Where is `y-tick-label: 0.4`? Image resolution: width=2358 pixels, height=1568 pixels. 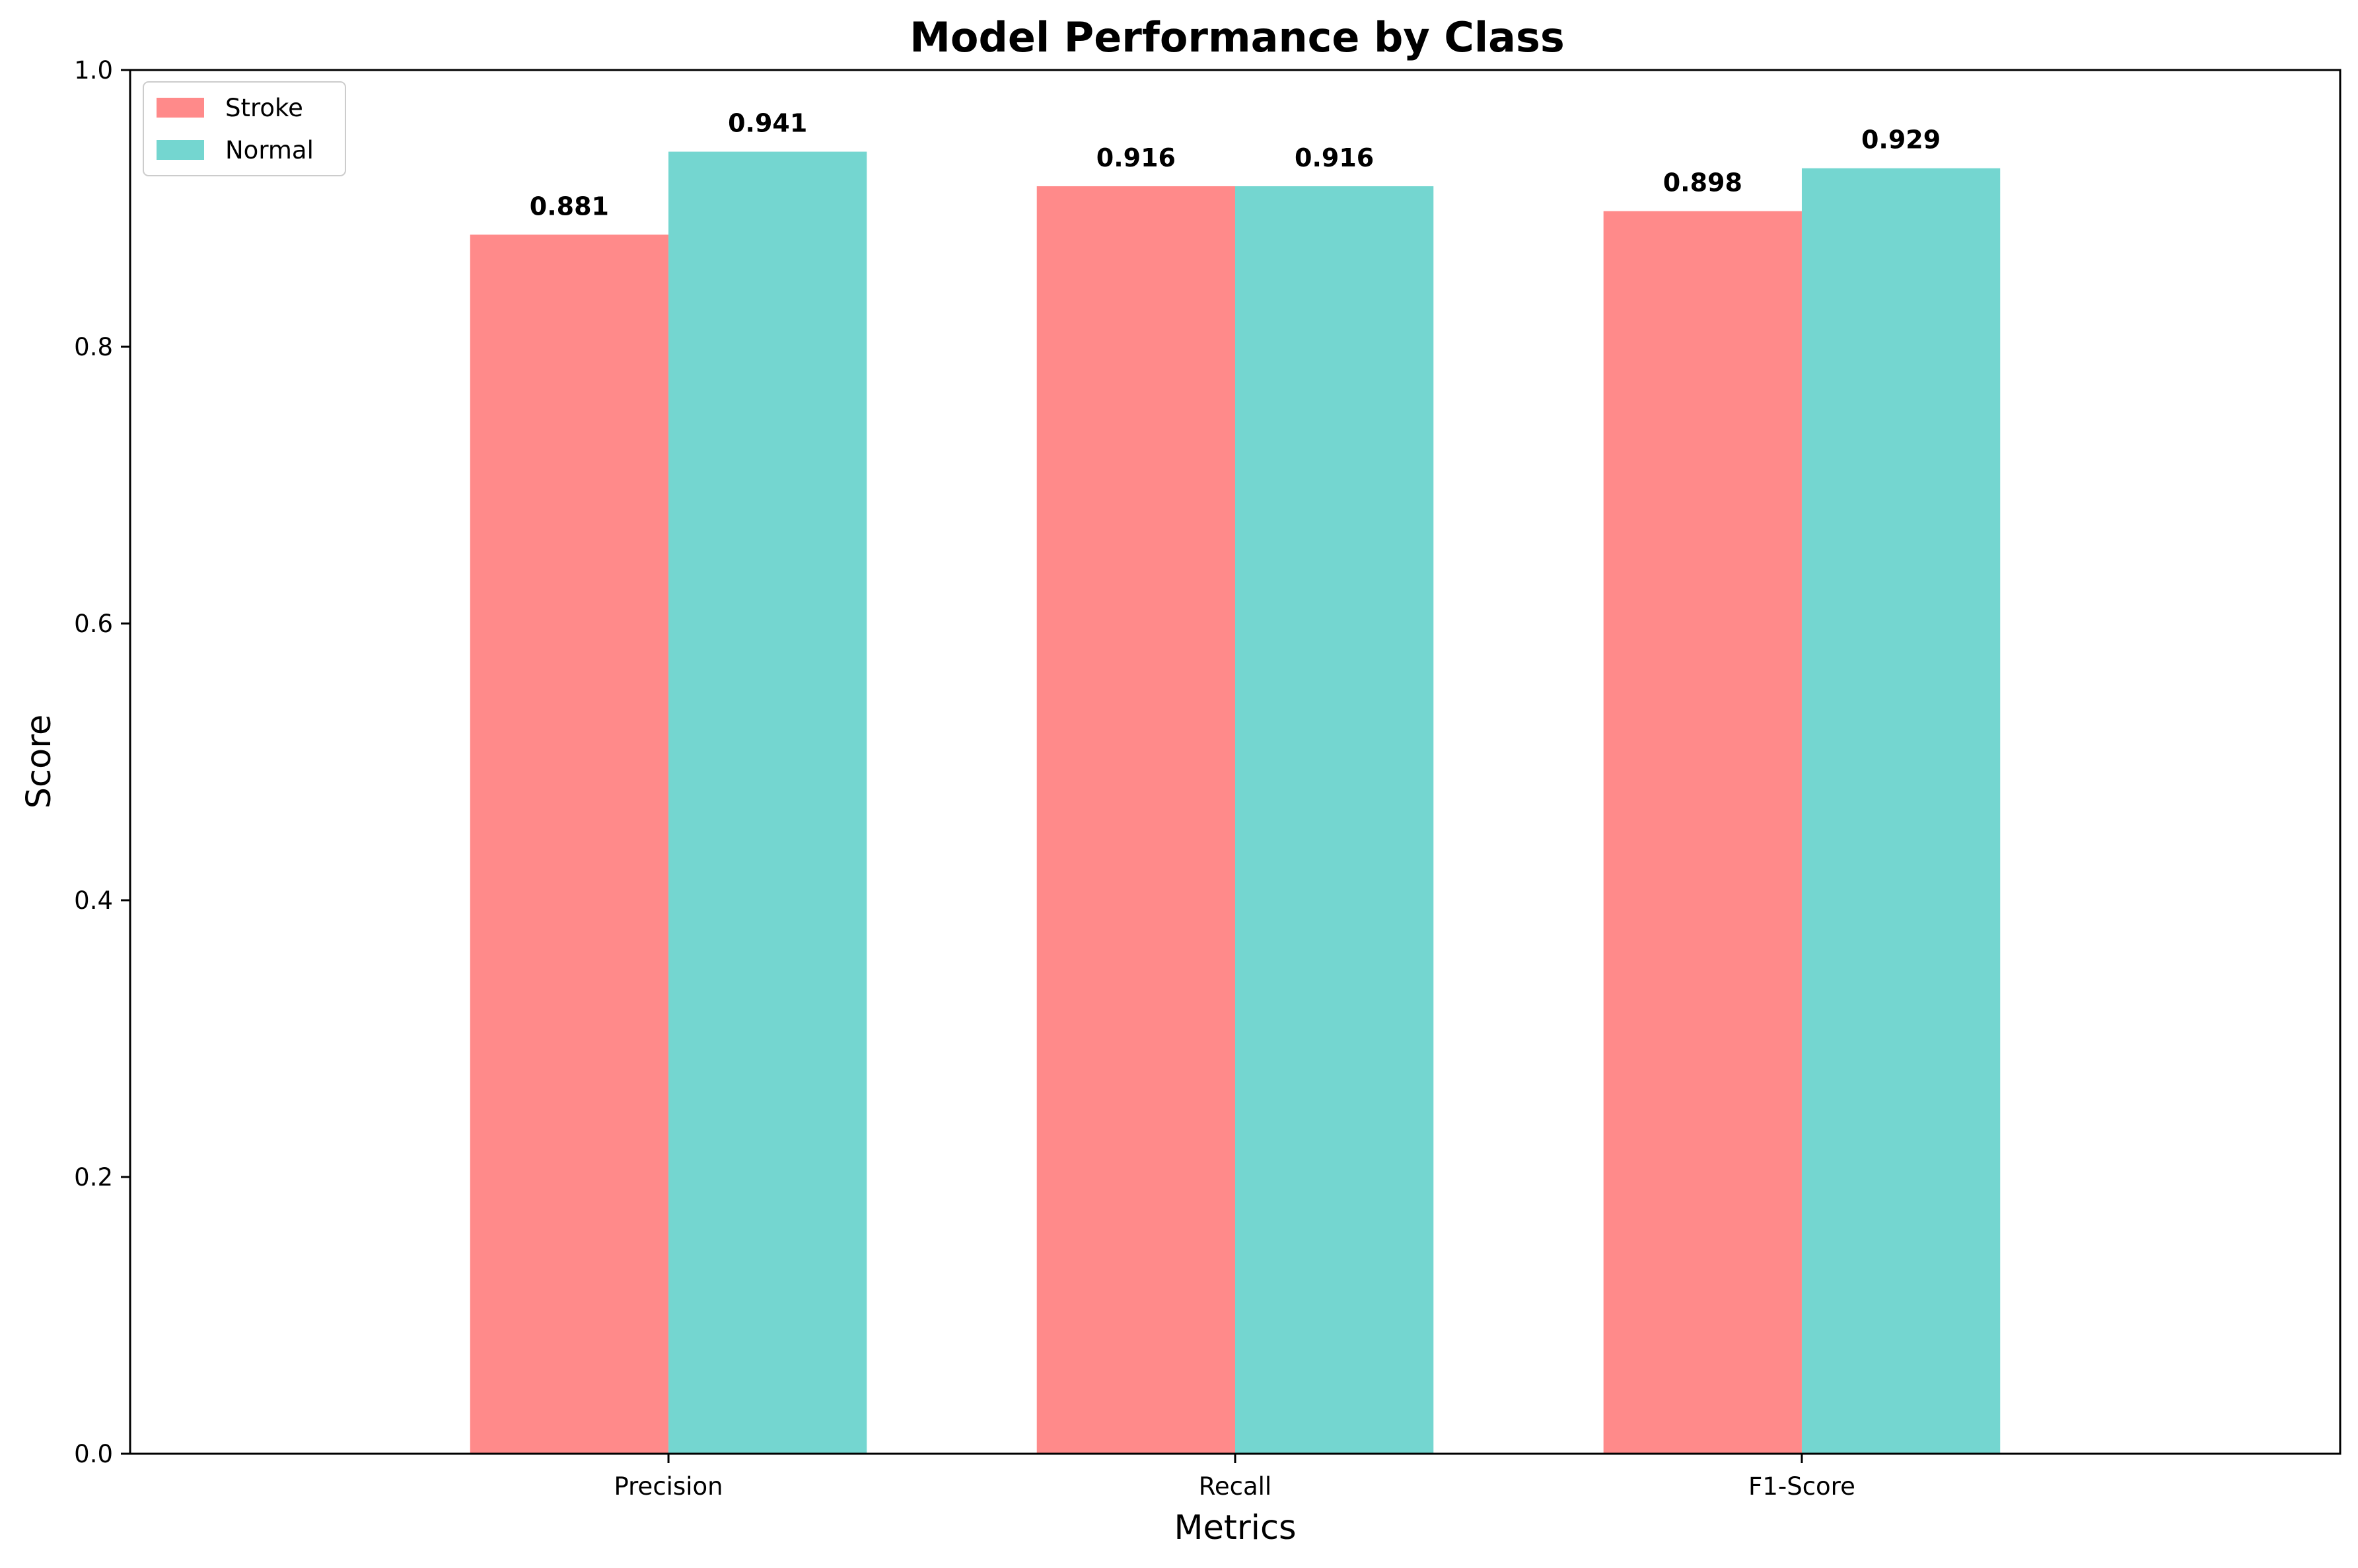 y-tick-label: 0.4 is located at coordinates (93, 900).